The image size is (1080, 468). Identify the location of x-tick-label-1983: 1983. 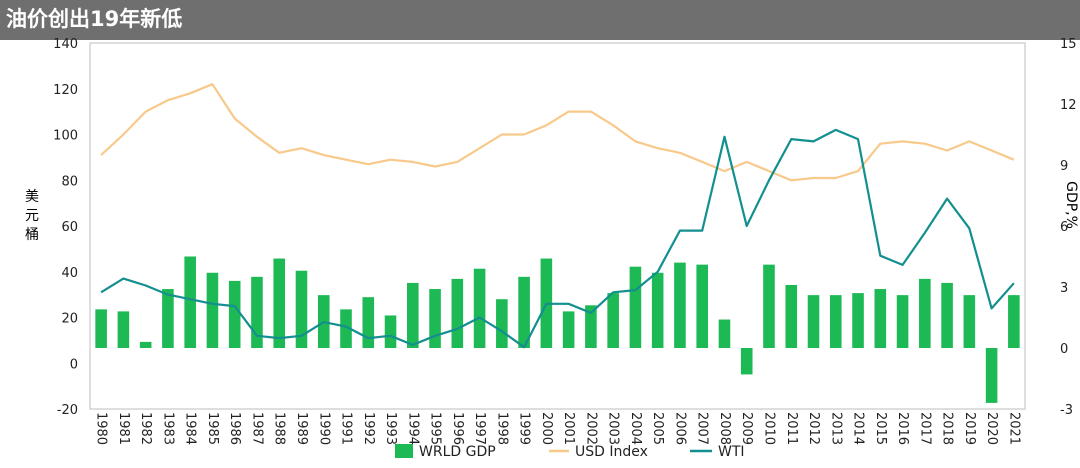
(167, 428).